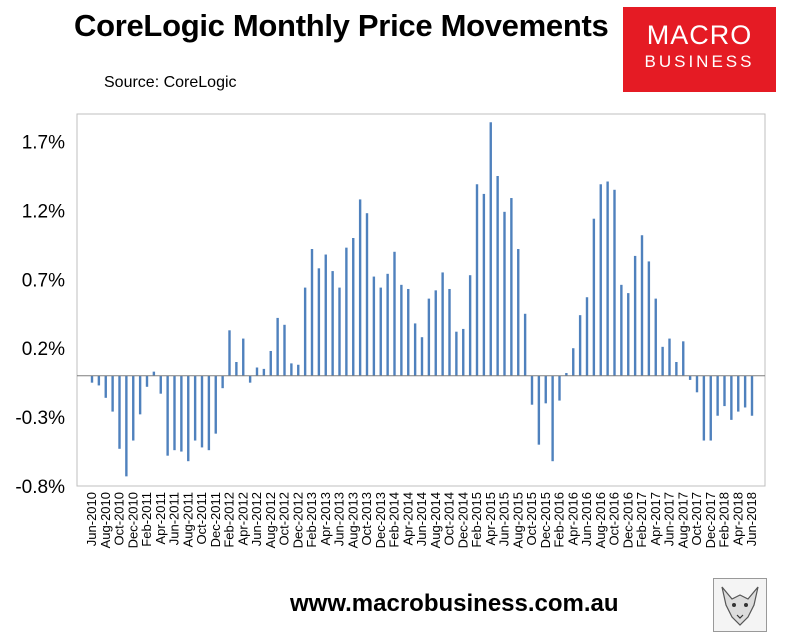 This screenshot has height=643, width=789. What do you see at coordinates (421, 519) in the screenshot?
I see `x-tick-label: Jun-2014` at bounding box center [421, 519].